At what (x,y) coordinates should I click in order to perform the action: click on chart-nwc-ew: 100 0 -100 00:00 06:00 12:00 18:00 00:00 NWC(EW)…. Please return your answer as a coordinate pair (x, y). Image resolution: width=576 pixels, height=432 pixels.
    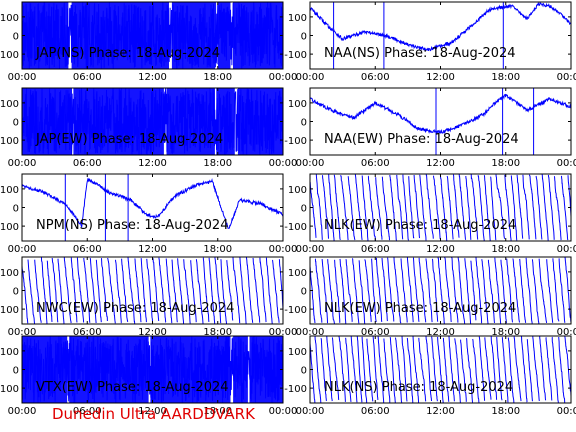
    Looking at the image, I should click on (148, 297).